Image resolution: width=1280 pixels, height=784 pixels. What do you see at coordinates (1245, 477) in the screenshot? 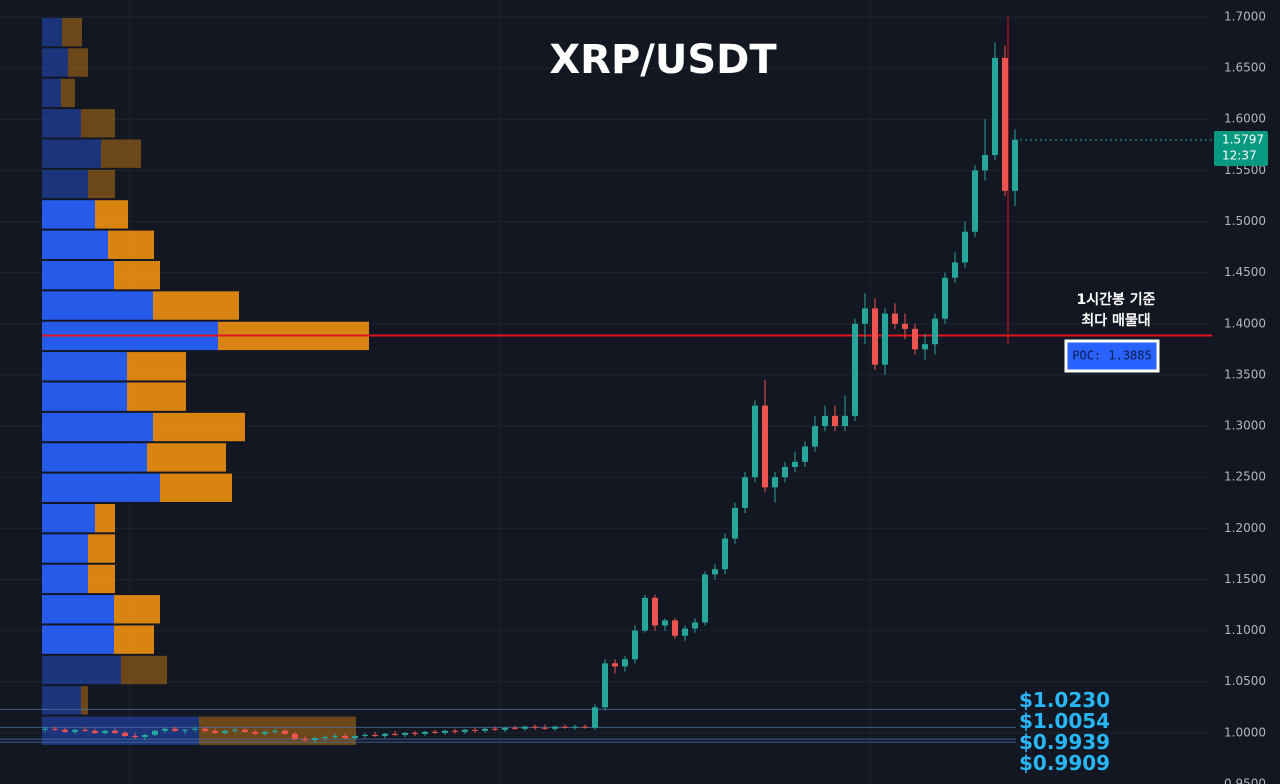
I see `y-tick-label: 1.2500` at bounding box center [1245, 477].